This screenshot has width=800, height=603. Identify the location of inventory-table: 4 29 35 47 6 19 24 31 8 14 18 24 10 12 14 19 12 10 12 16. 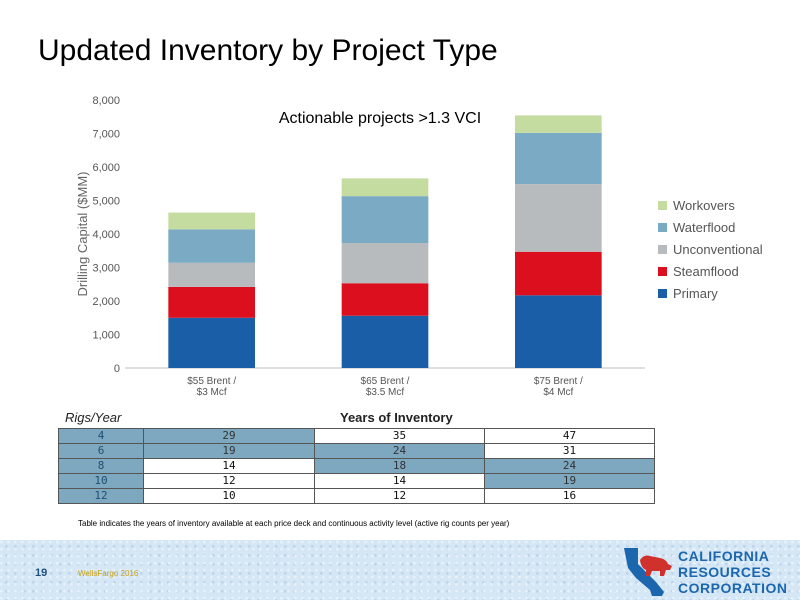
(356, 466).